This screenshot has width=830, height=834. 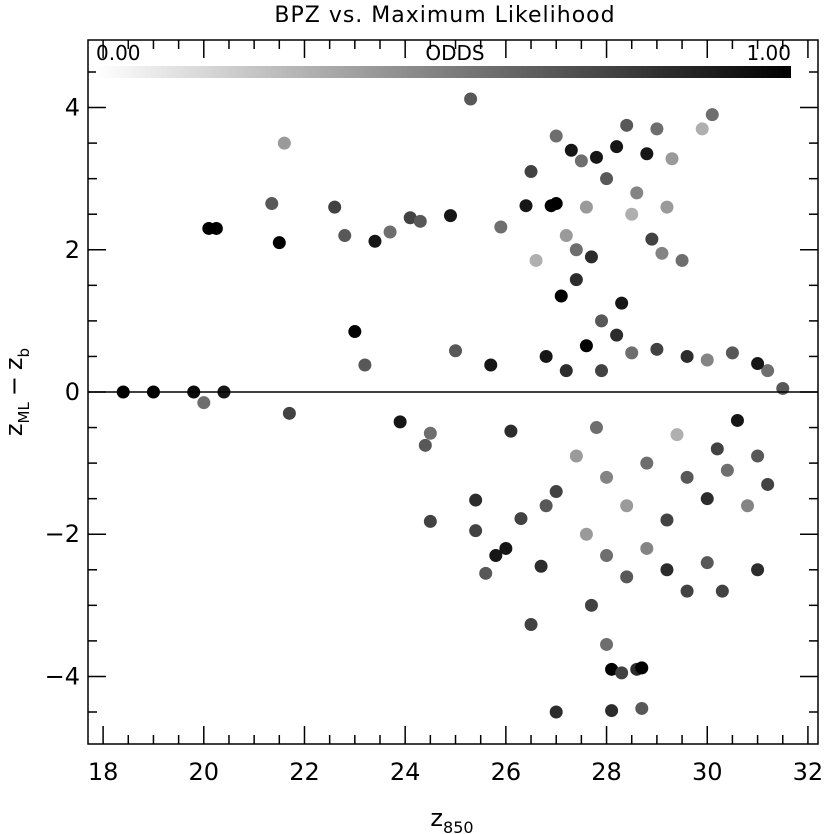 I want to click on y-axis-label: zML−zb, so click(x=16, y=392).